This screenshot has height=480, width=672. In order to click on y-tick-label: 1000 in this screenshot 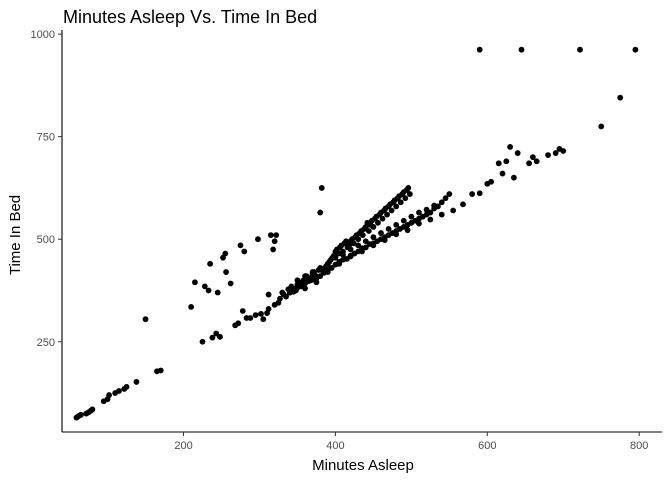, I will do `click(43, 35)`.